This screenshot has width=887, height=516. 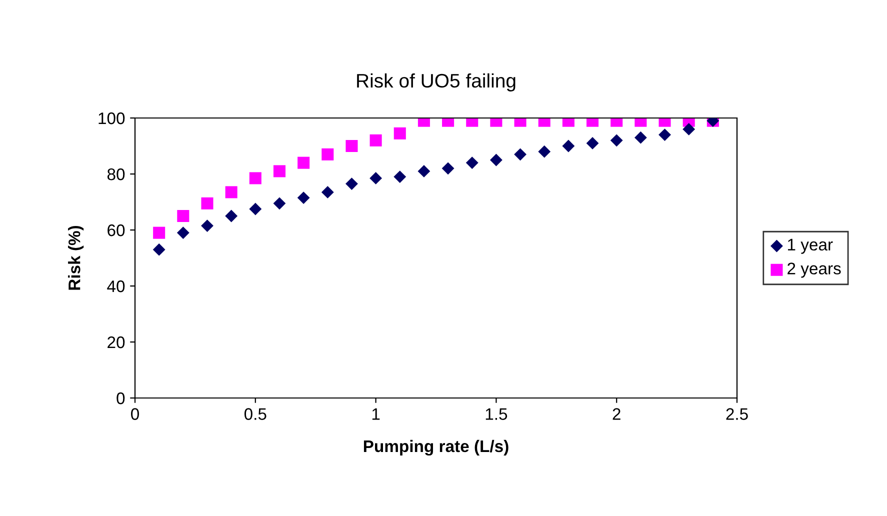 What do you see at coordinates (255, 414) in the screenshot?
I see `x-tick-label: 0.5` at bounding box center [255, 414].